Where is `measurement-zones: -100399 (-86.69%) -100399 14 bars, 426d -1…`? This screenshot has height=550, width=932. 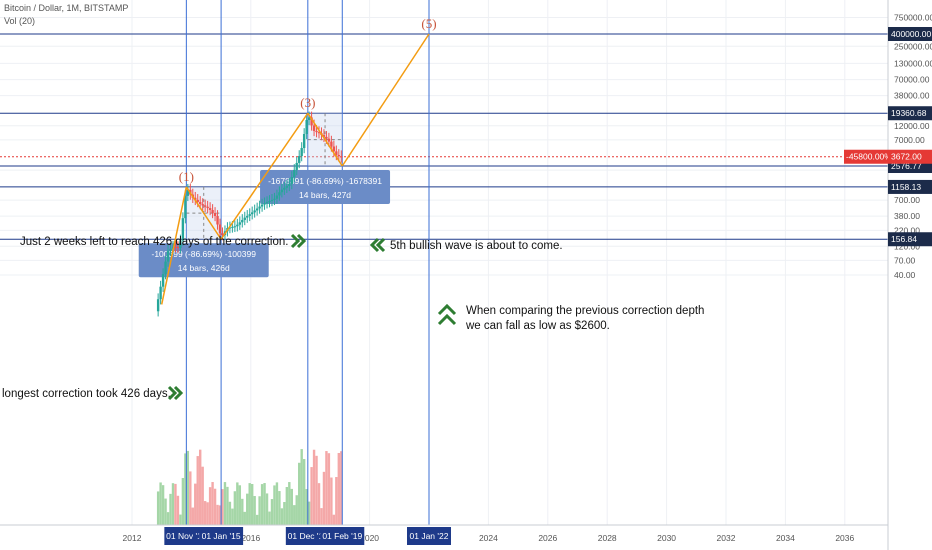 measurement-zones: -100399 (-86.69%) -100399 14 bars, 426d -1… is located at coordinates (264, 195).